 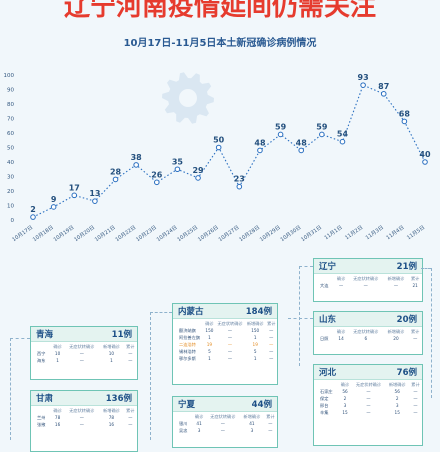 What do you see at coordinates (261, 405) in the screenshot?
I see `province-total: 44例` at bounding box center [261, 405].